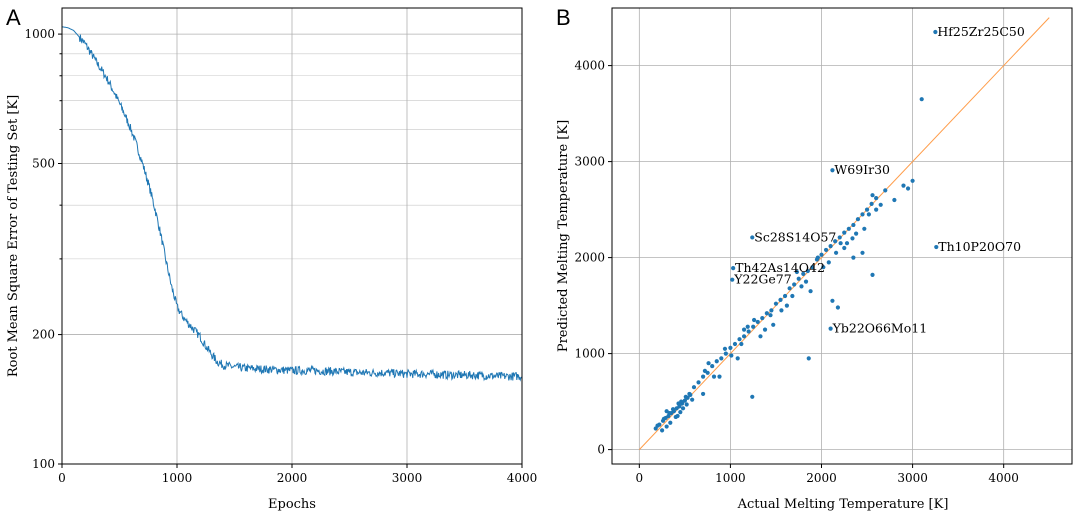 This screenshot has height=516, width=1080. What do you see at coordinates (1003, 478) in the screenshot?
I see `panel-b-x-tick-label: 4000` at bounding box center [1003, 478].